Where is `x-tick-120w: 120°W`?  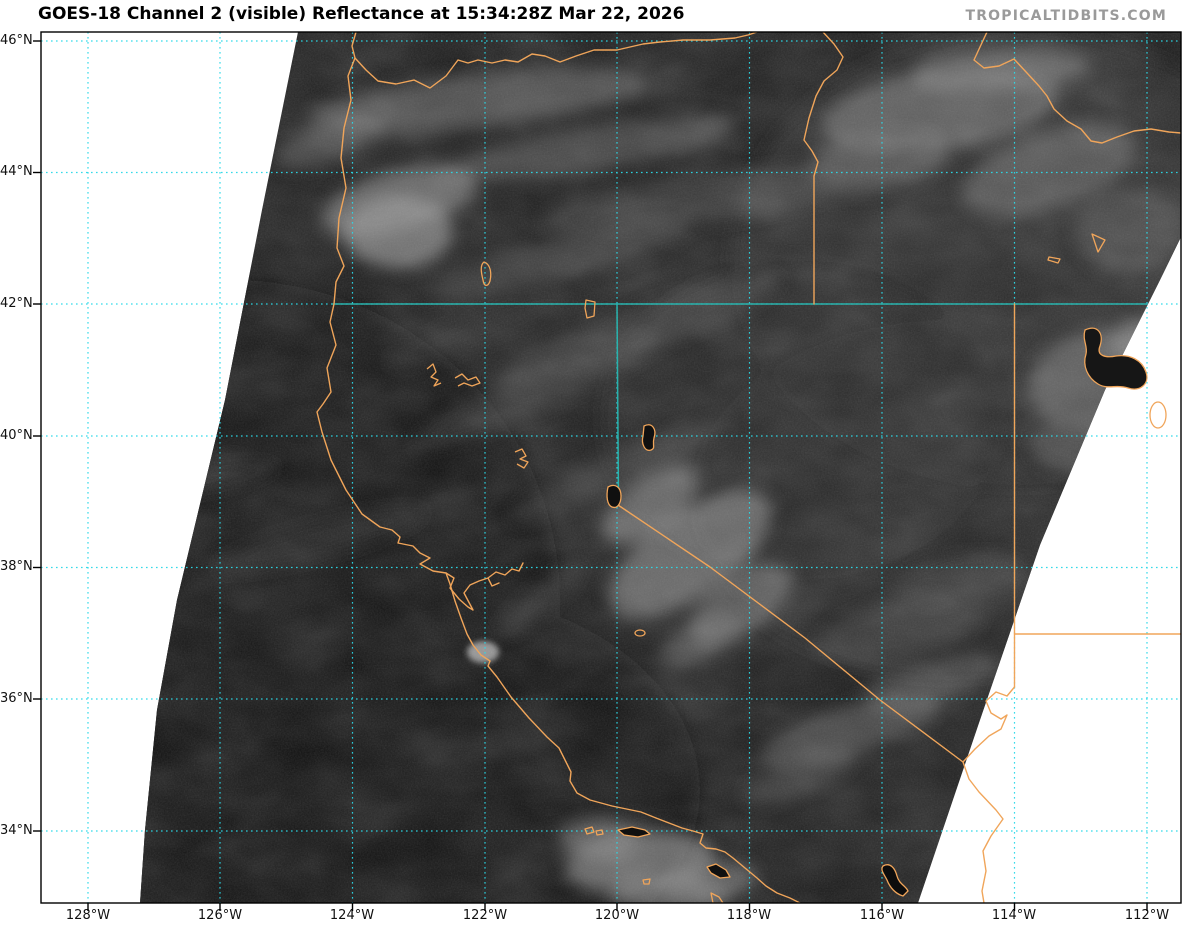
x-tick-120w: 120°W is located at coordinates (617, 915).